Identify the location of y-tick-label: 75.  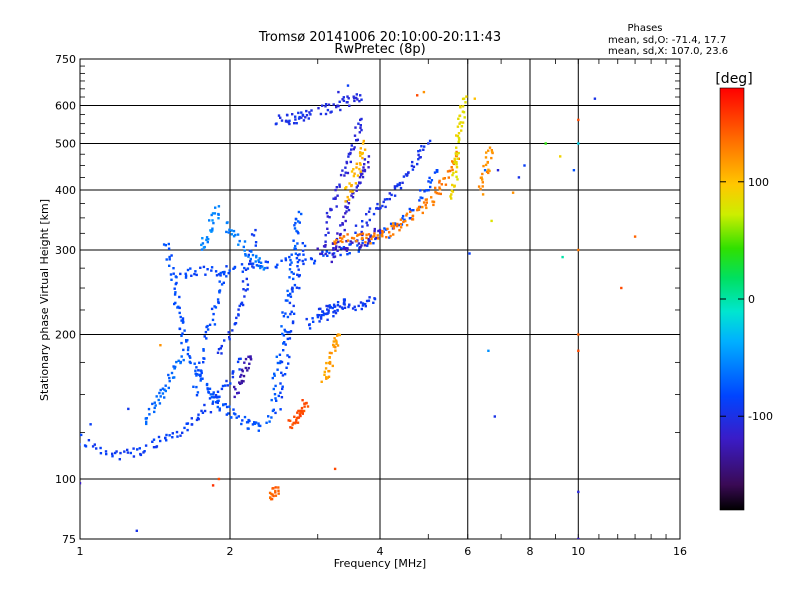
(69, 539).